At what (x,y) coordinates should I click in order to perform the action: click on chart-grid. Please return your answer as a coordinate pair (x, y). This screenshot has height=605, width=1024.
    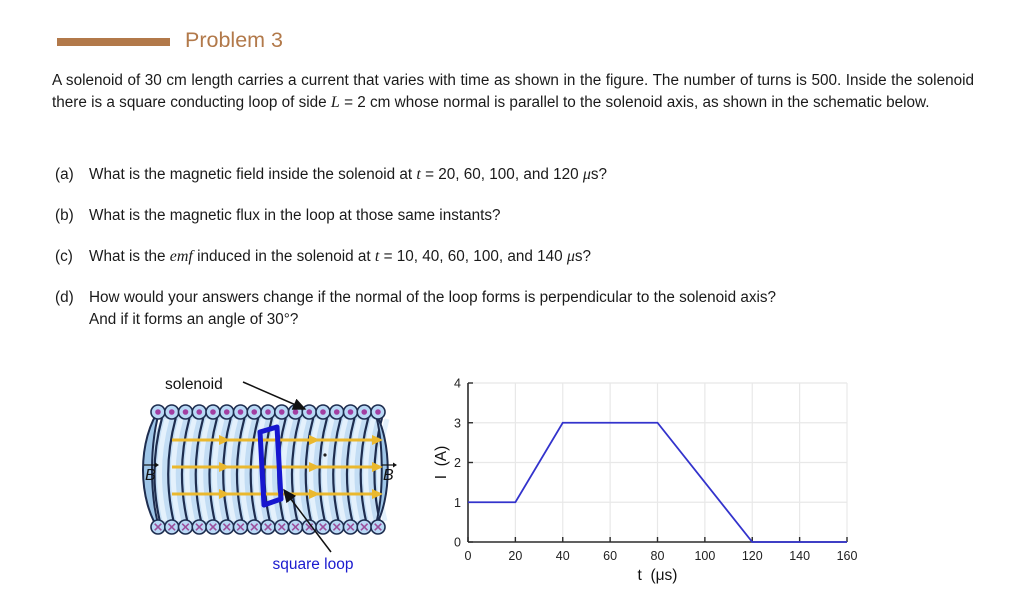
    Looking at the image, I should click on (658, 462).